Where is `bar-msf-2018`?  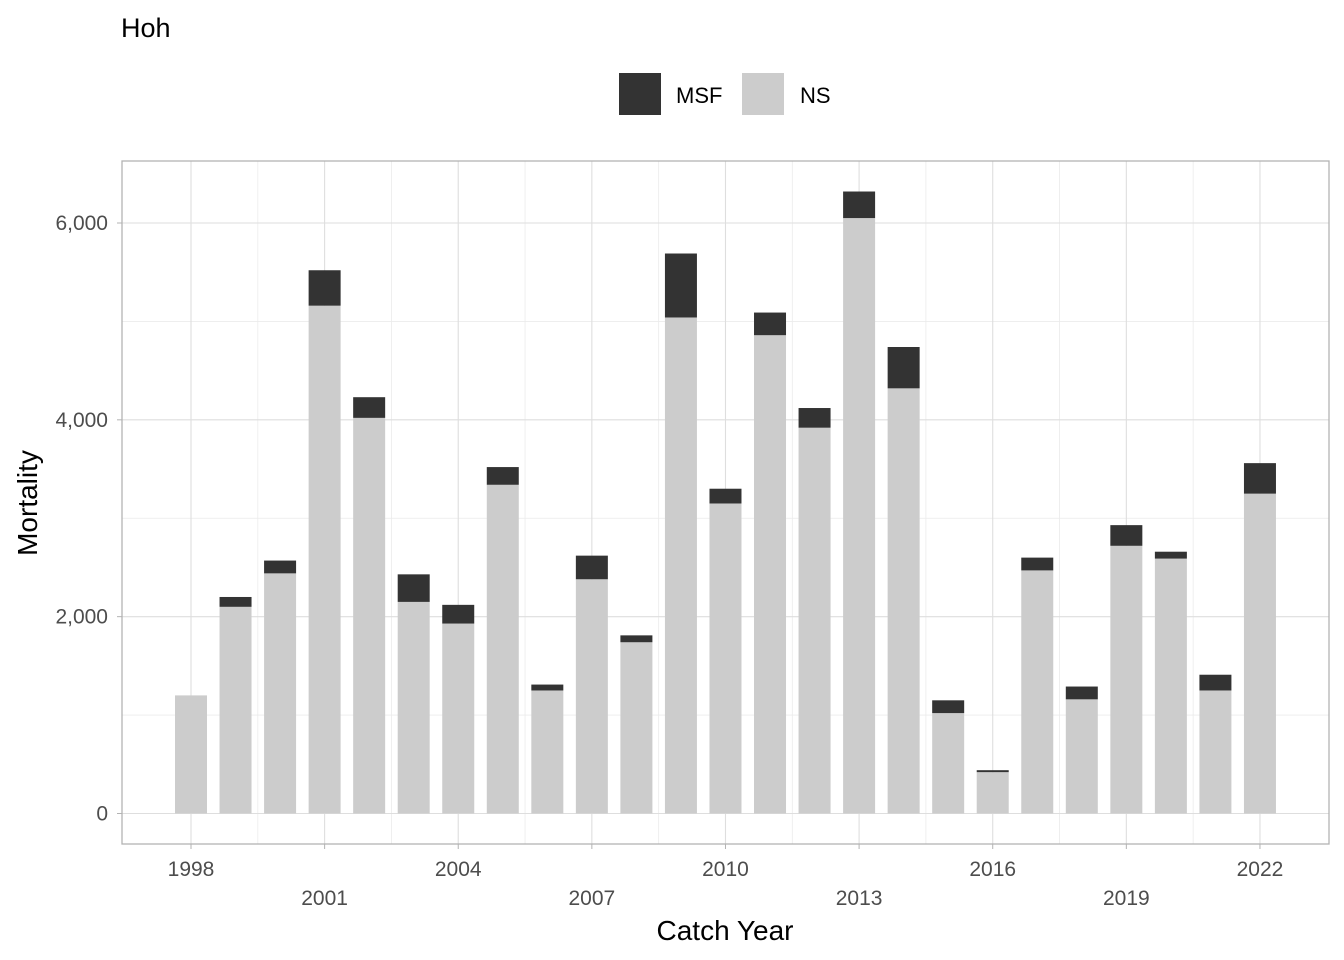
bar-msf-2018 is located at coordinates (1081, 693).